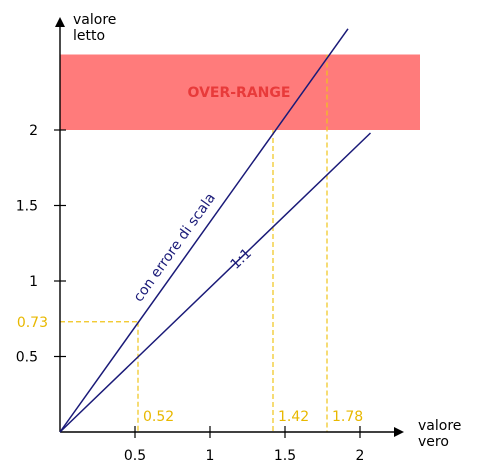 Image resolution: width=477 pixels, height=476 pixels. Describe the element at coordinates (399, 432) in the screenshot. I see `x-axis-arrow` at that location.